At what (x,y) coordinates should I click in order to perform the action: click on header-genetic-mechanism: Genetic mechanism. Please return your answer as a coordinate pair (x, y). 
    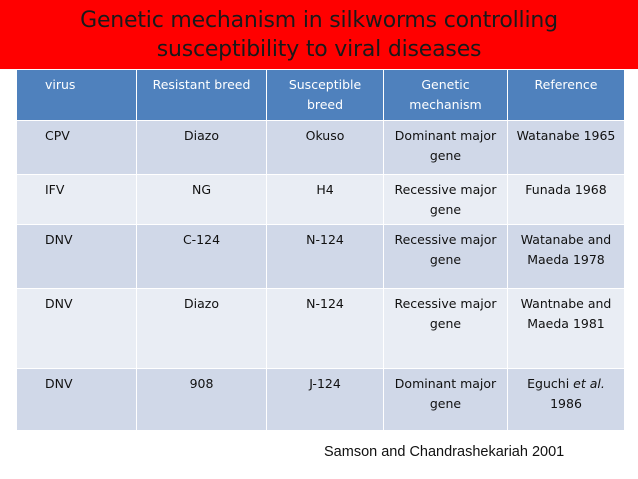
    Looking at the image, I should click on (445, 95).